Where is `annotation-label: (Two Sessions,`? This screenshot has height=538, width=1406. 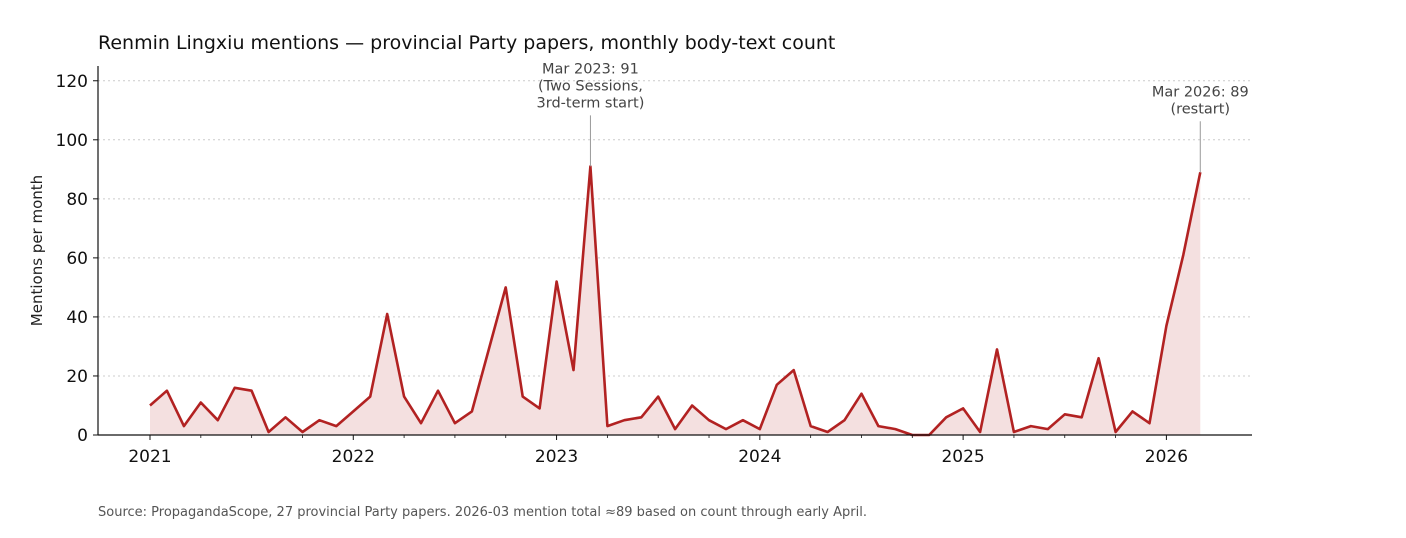
annotation-label: (Two Sessions, is located at coordinates (590, 86).